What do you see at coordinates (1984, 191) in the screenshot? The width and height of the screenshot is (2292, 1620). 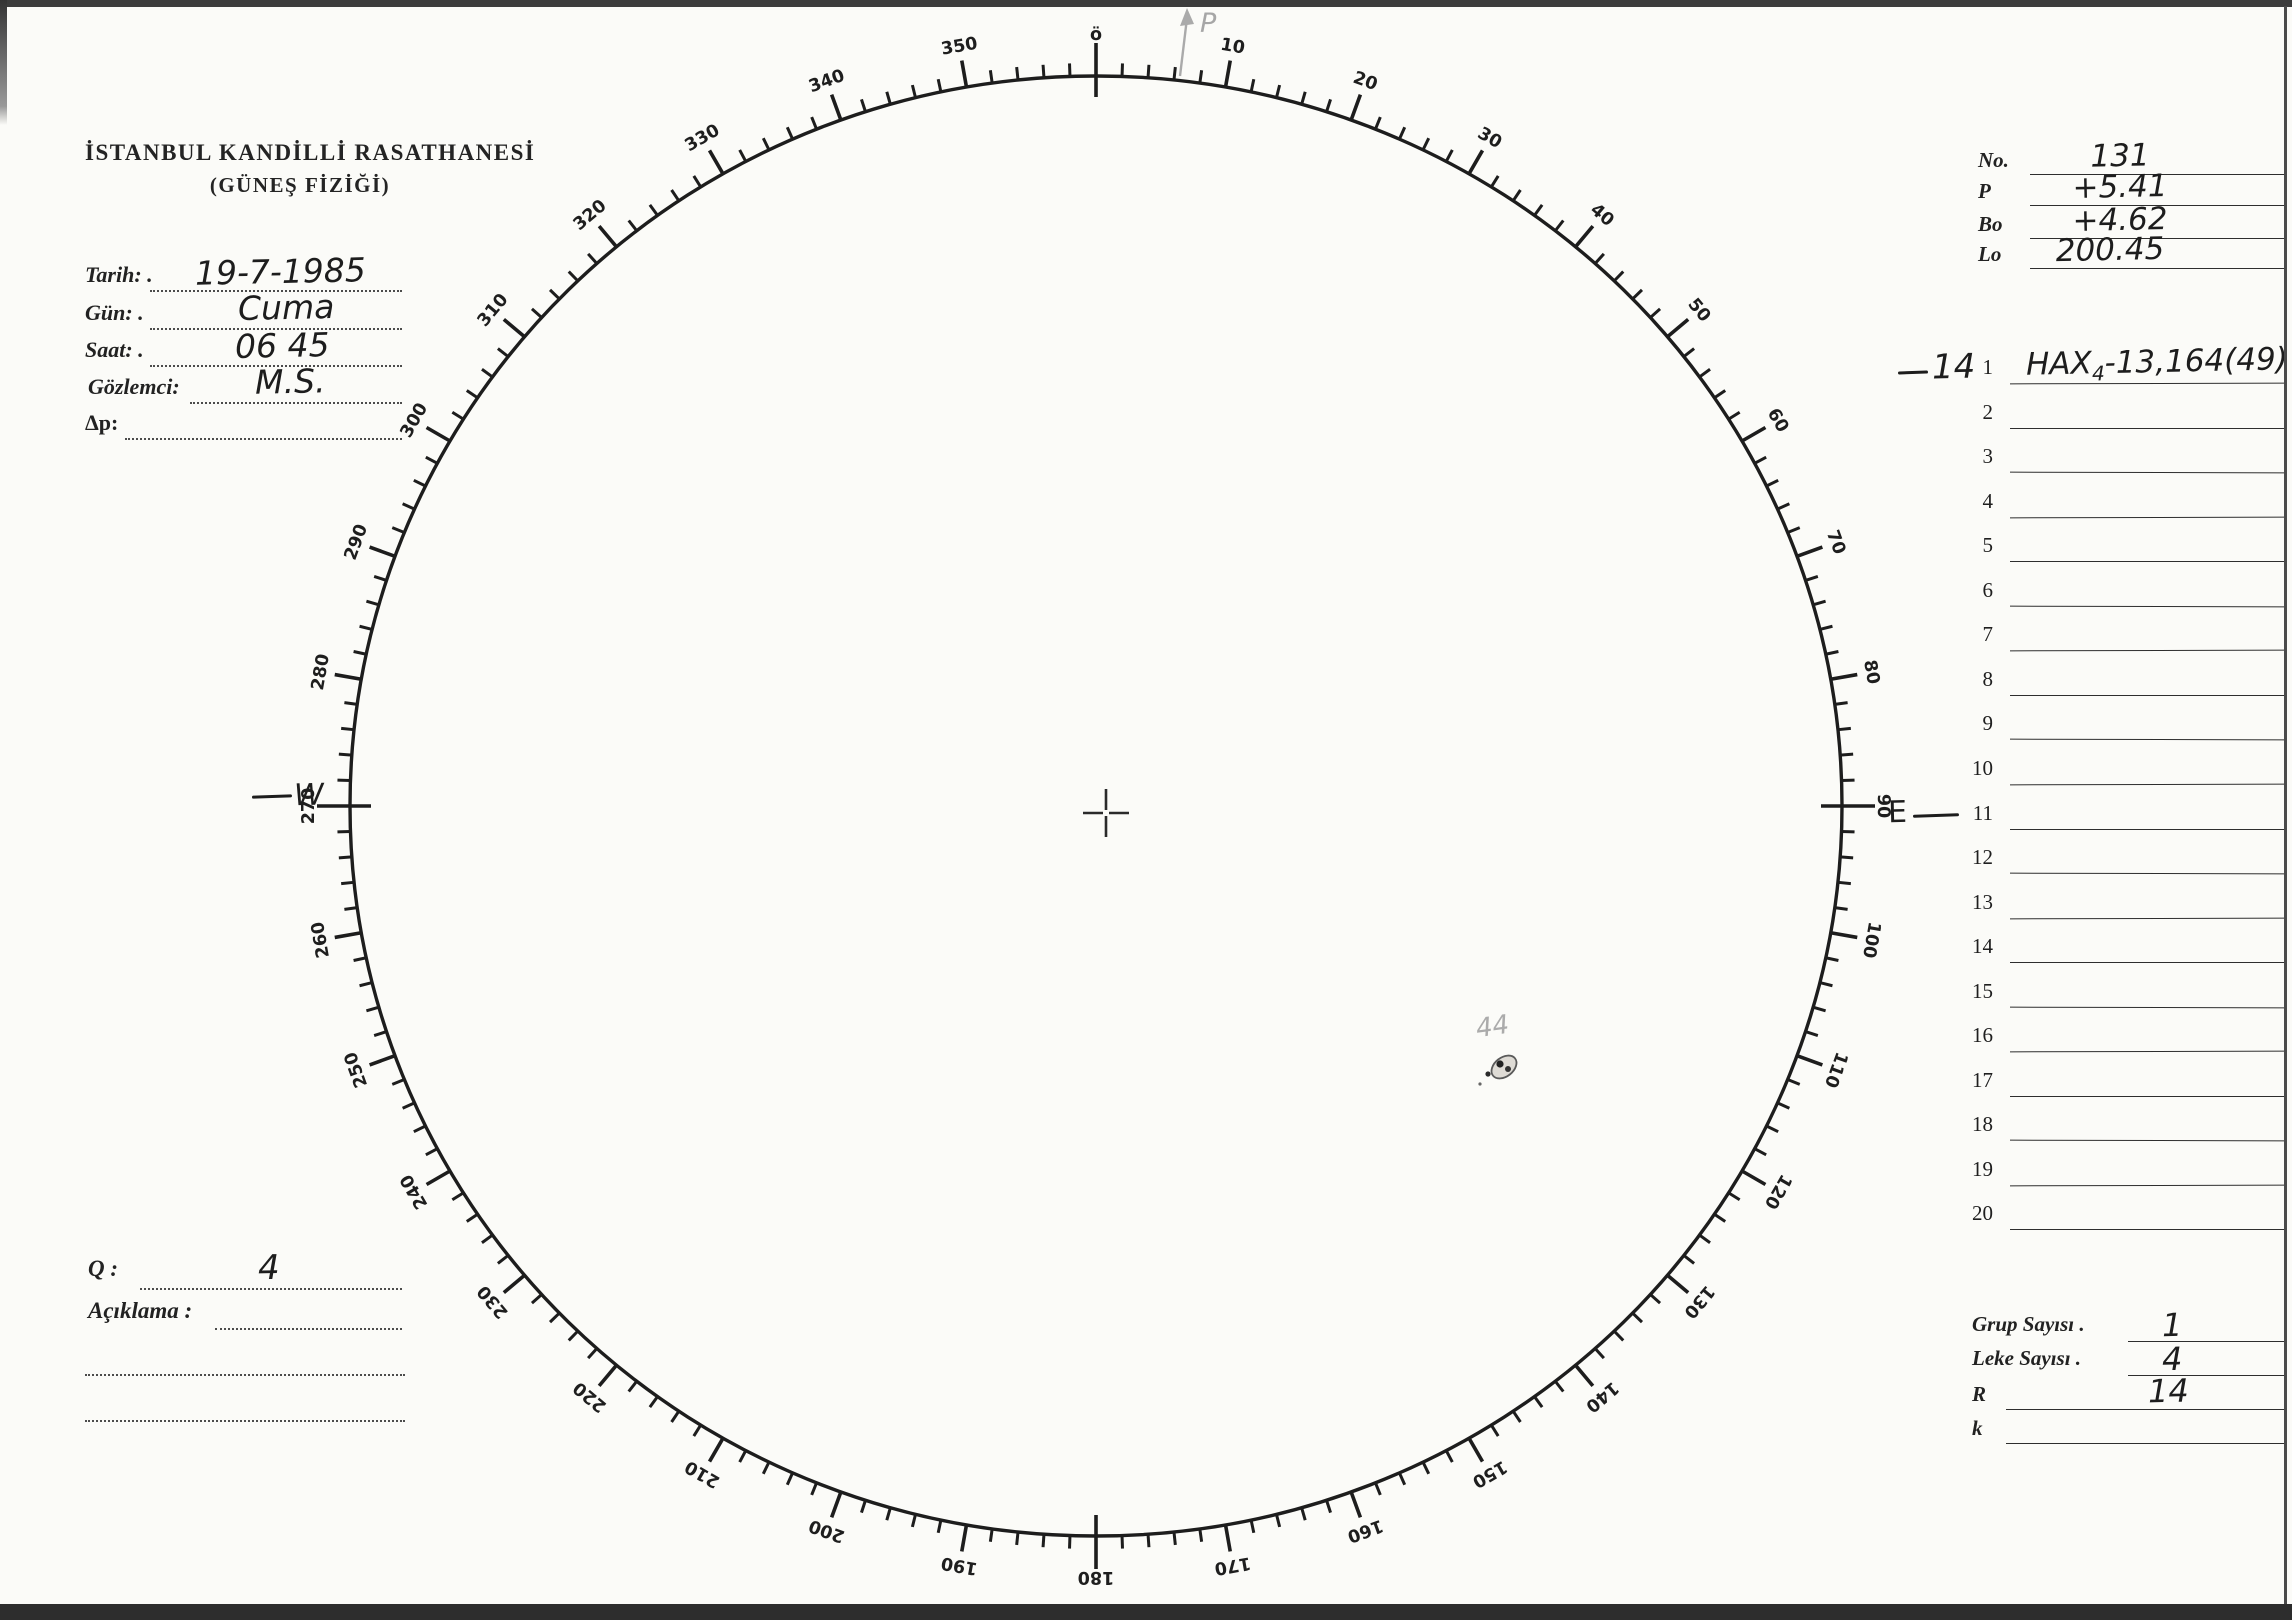 I see `ephemeris-label-p: P` at bounding box center [1984, 191].